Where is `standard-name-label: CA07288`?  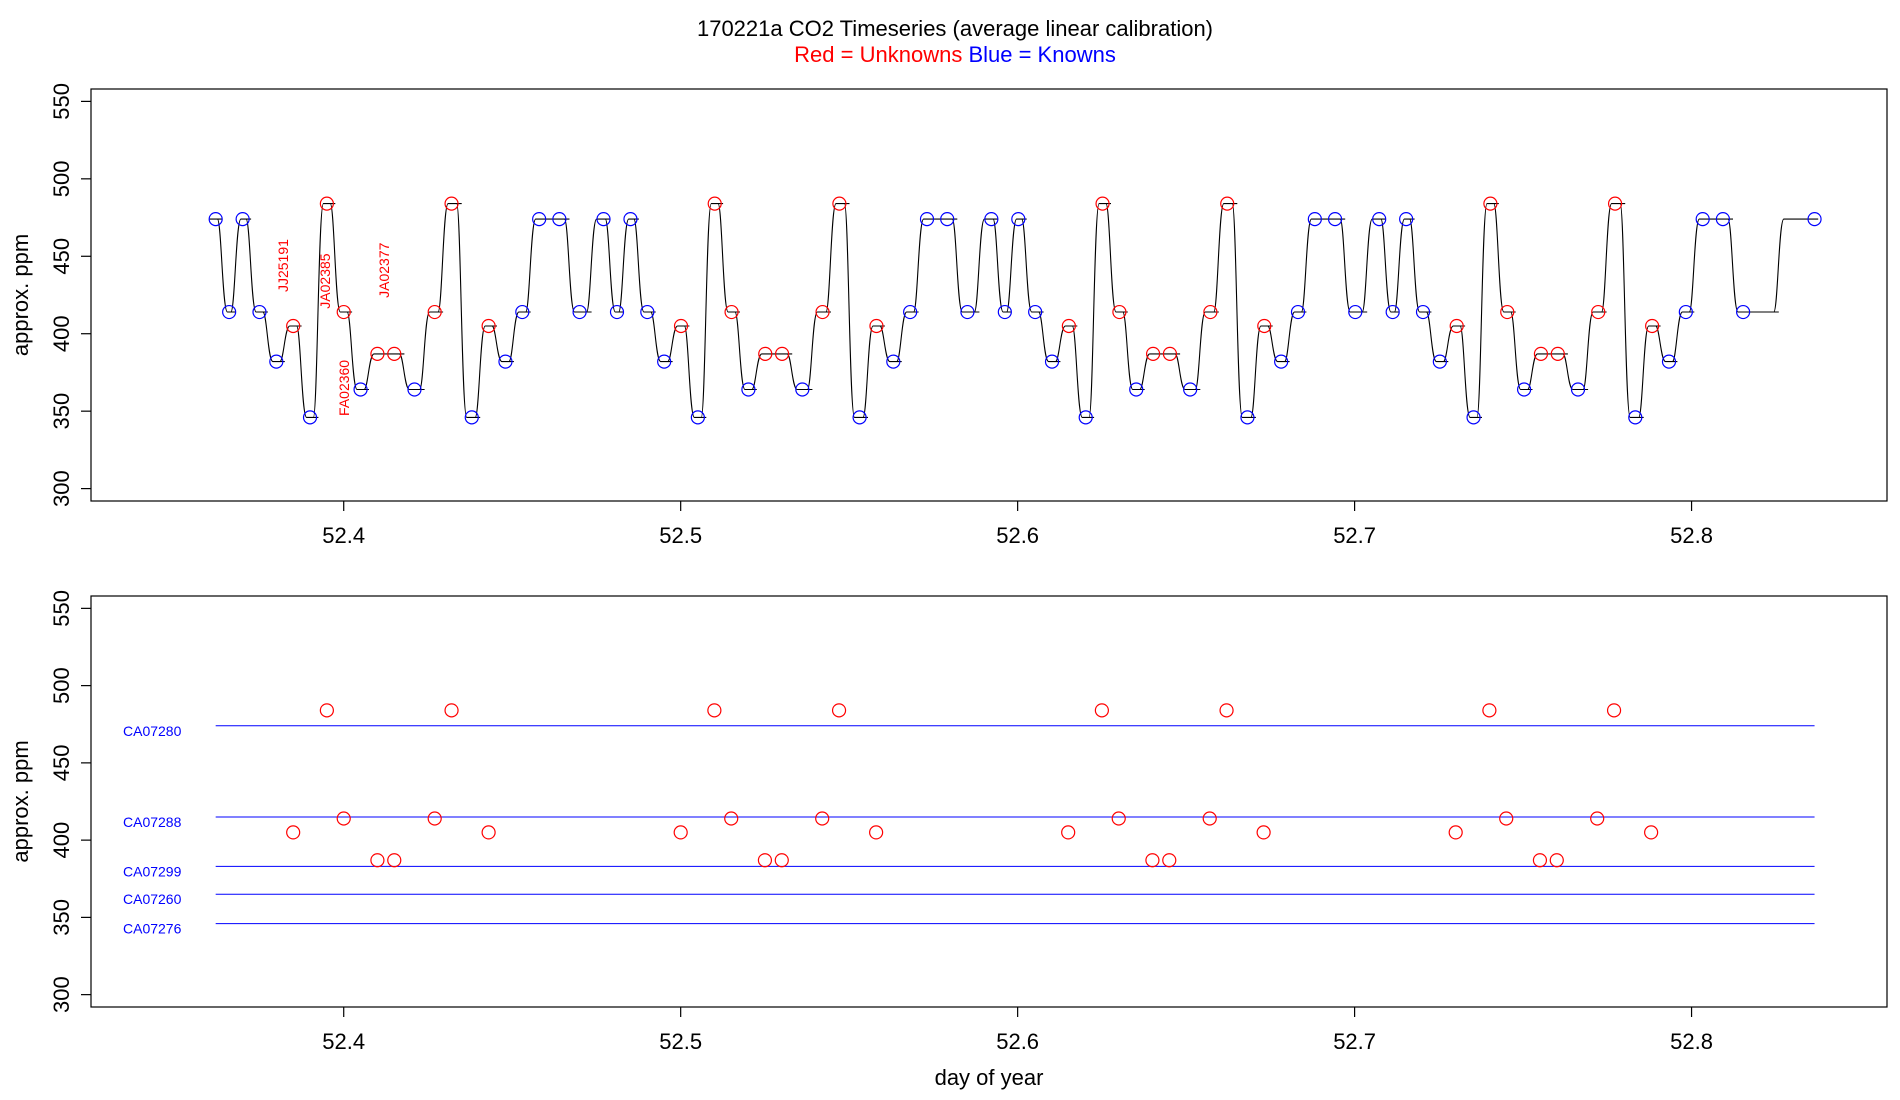
standard-name-label: CA07288 is located at coordinates (152, 822).